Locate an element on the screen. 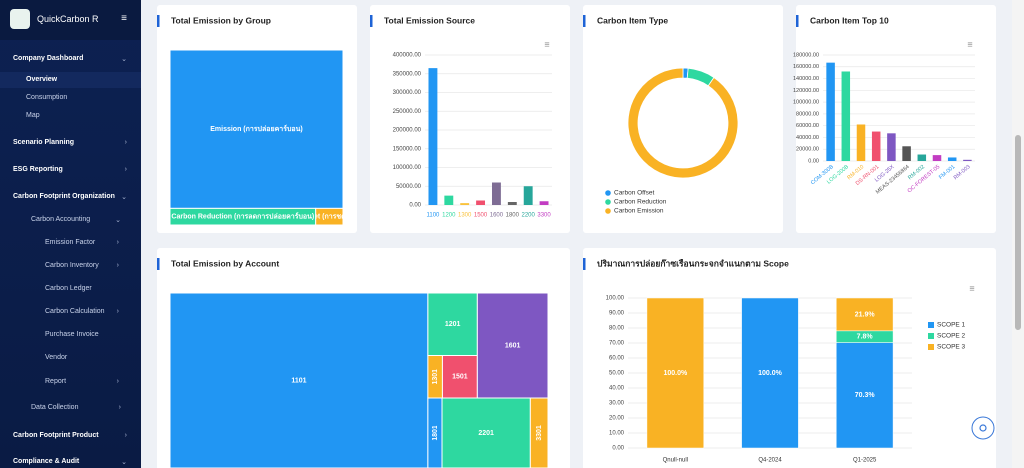 The width and height of the screenshot is (1024, 468). y-tick-label: 50.00 is located at coordinates (617, 374).